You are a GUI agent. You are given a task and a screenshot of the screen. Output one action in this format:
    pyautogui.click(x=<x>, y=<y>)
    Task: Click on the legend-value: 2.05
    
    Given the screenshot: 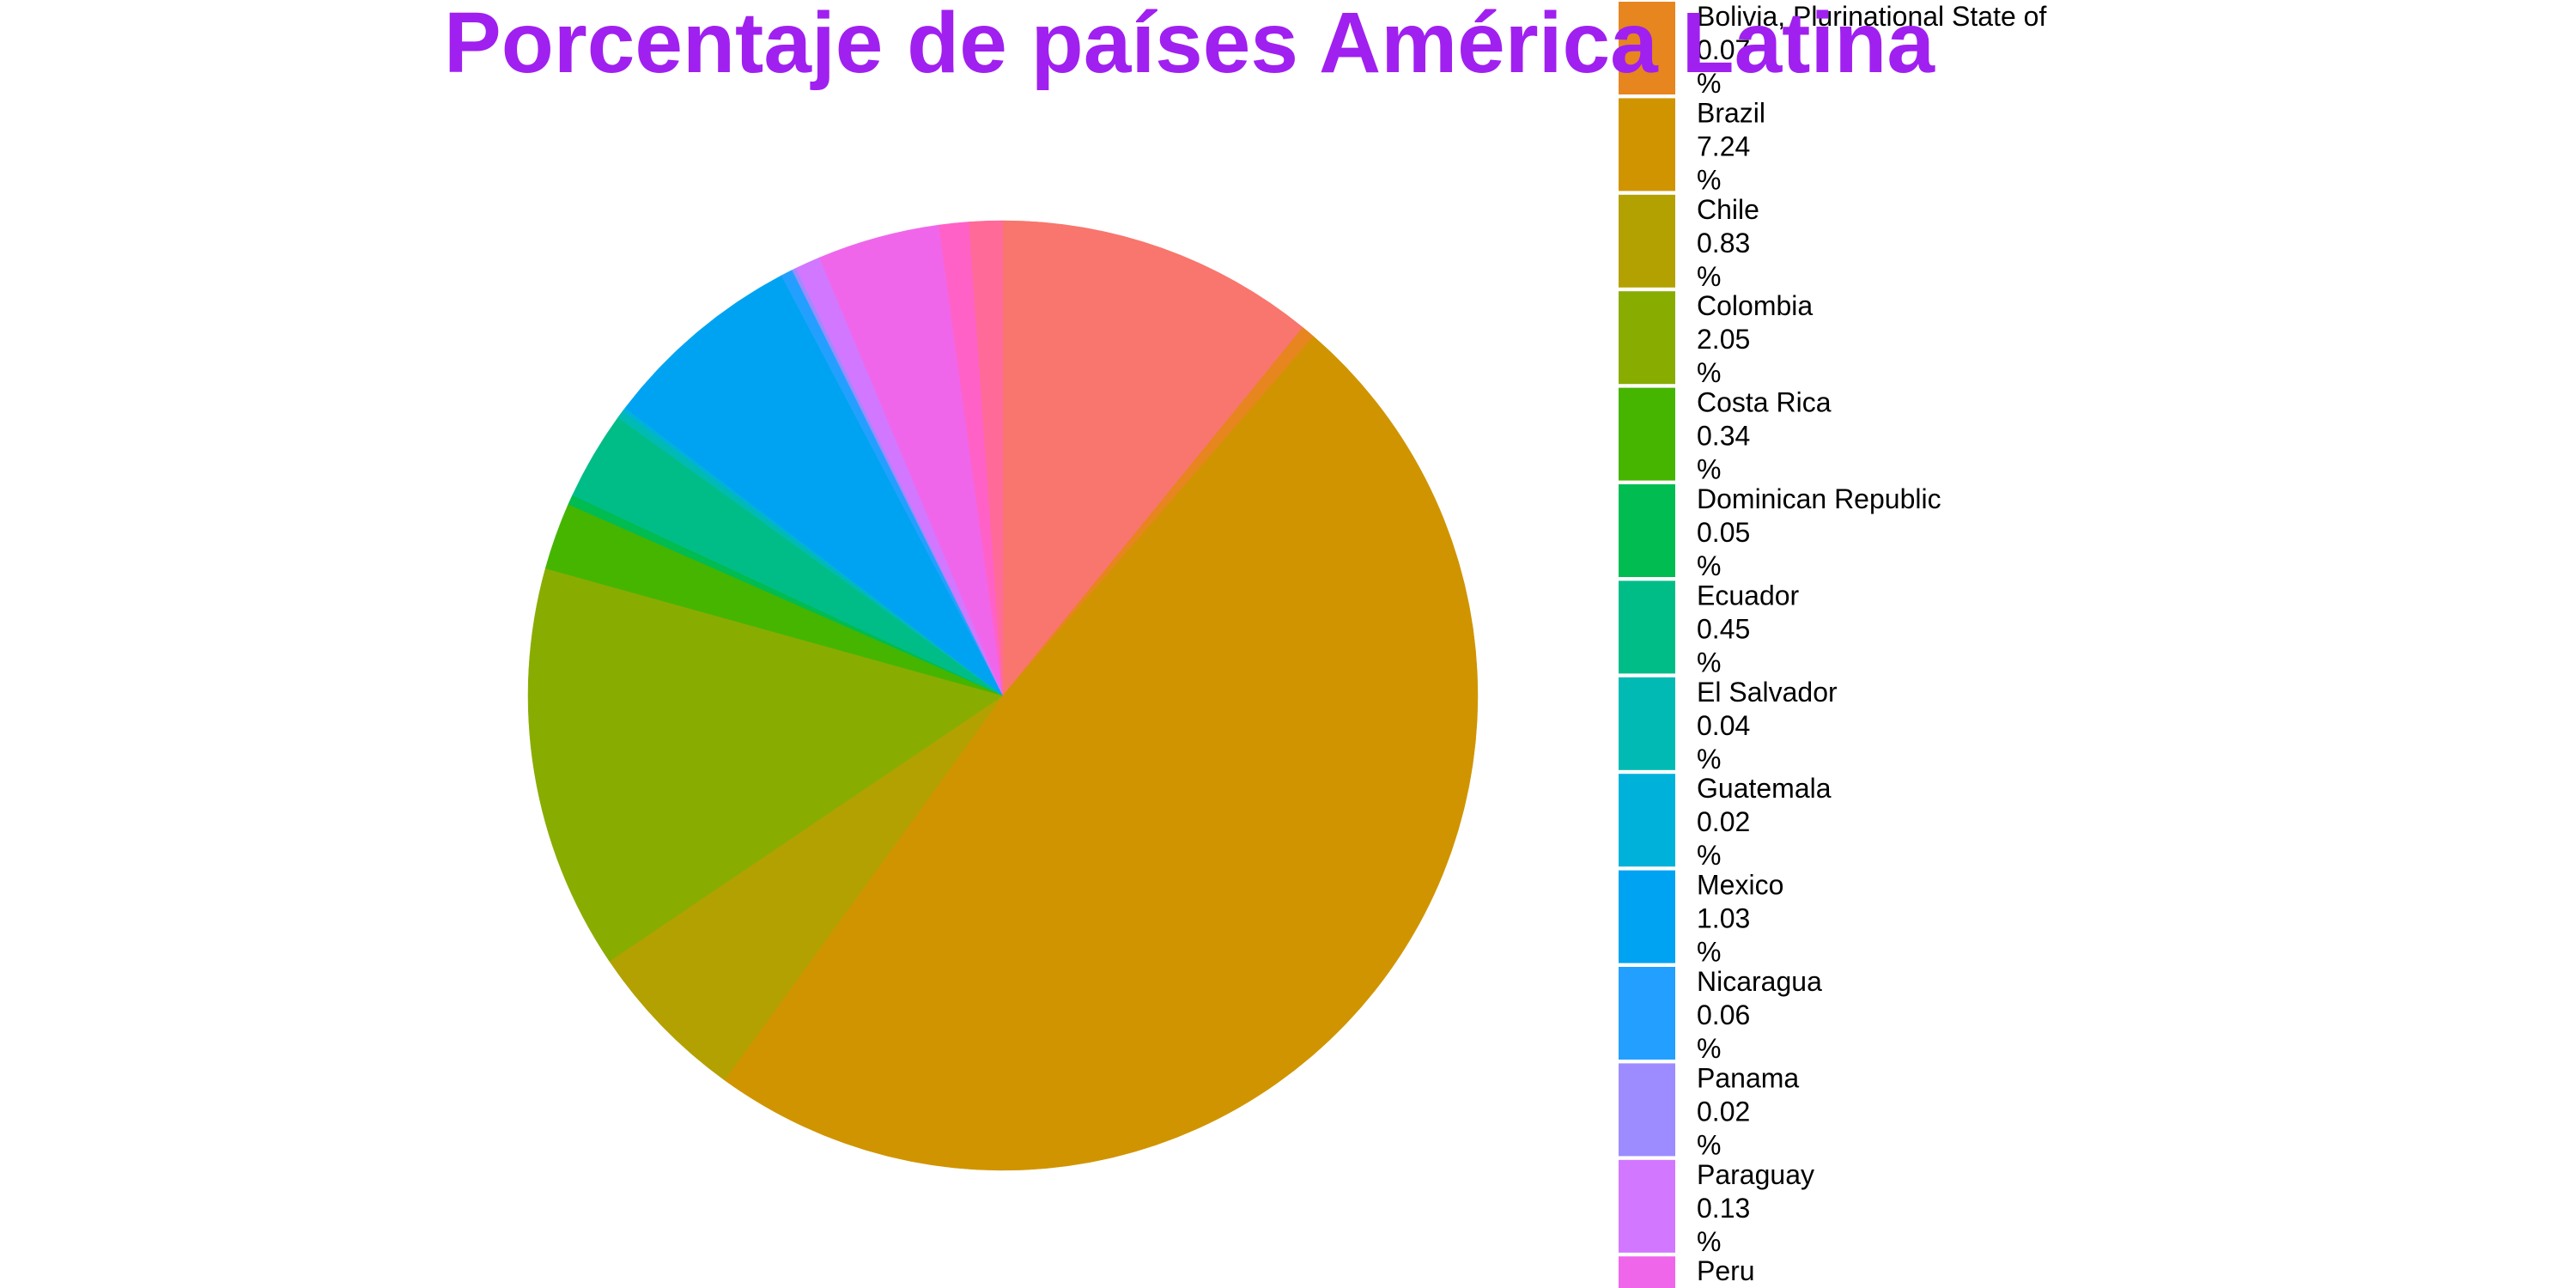 What is the action you would take?
    pyautogui.click(x=1723, y=339)
    